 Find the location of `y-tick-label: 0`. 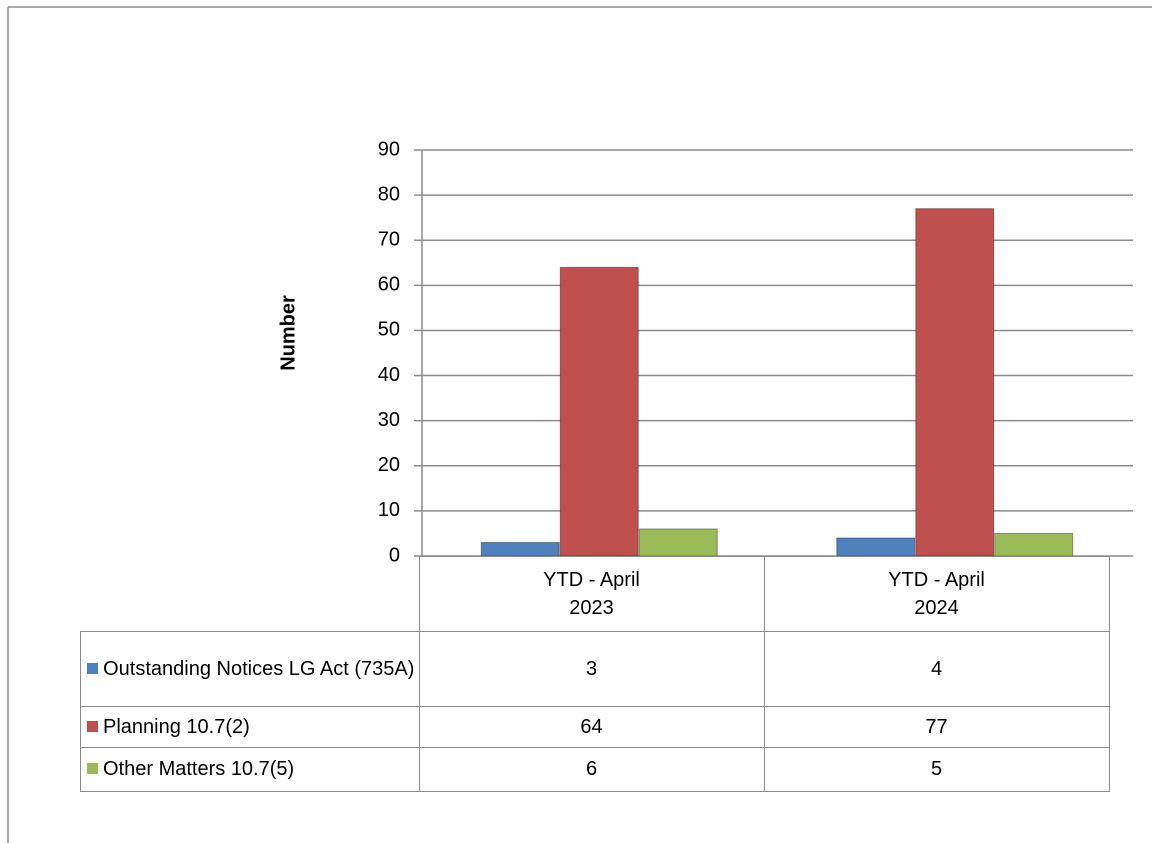

y-tick-label: 0 is located at coordinates (394, 555).